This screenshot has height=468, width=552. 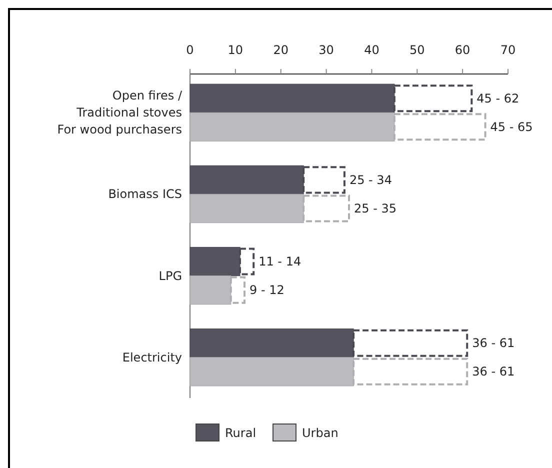 I want to click on legend-label: Rural, so click(x=240, y=433).